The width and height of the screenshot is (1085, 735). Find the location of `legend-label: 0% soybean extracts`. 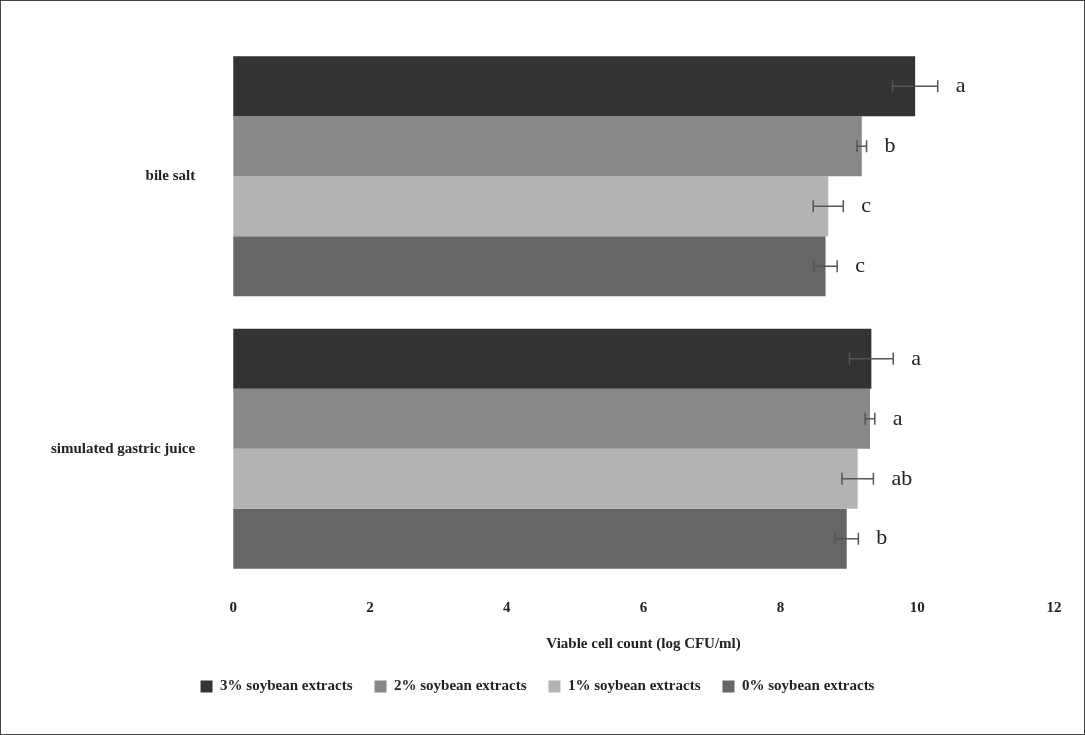

legend-label: 0% soybean extracts is located at coordinates (808, 685).